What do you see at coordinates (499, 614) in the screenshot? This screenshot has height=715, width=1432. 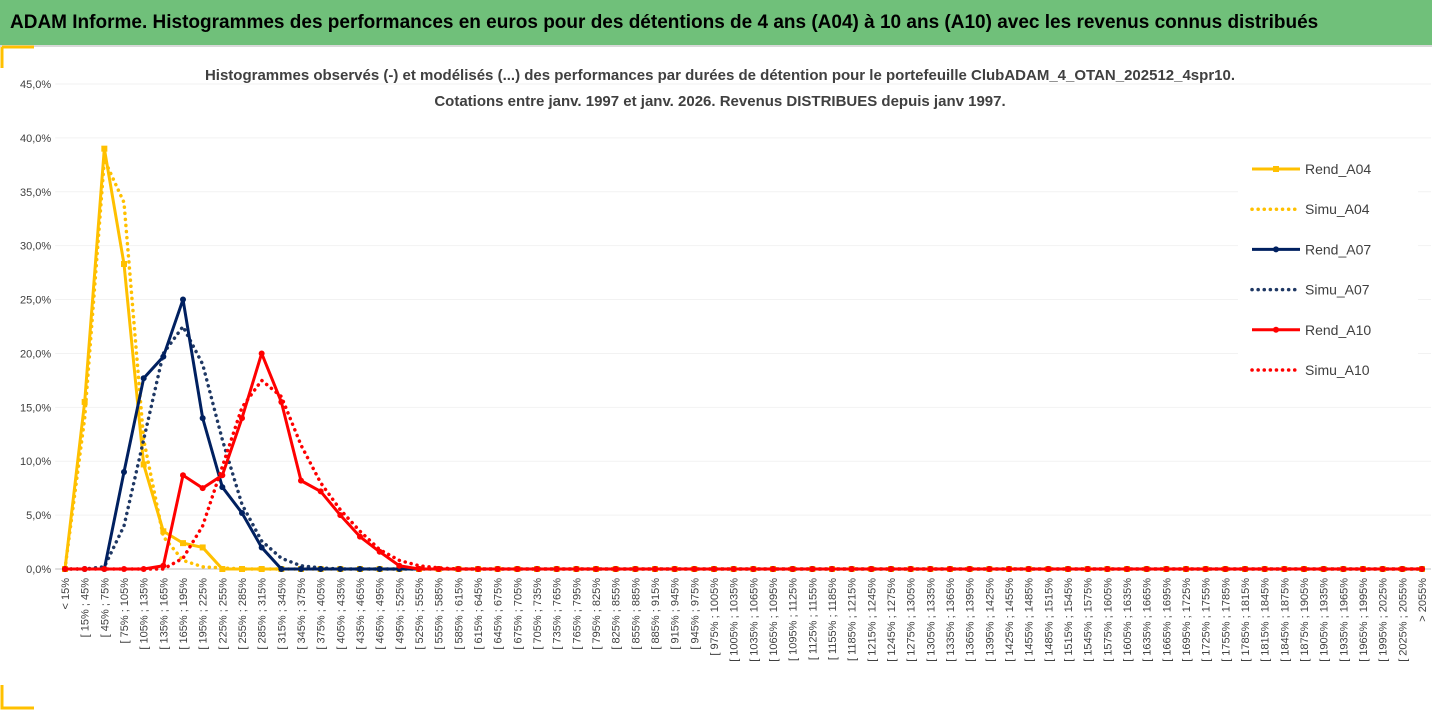 I see `x-tick-label: [ 645% ; 675%` at bounding box center [499, 614].